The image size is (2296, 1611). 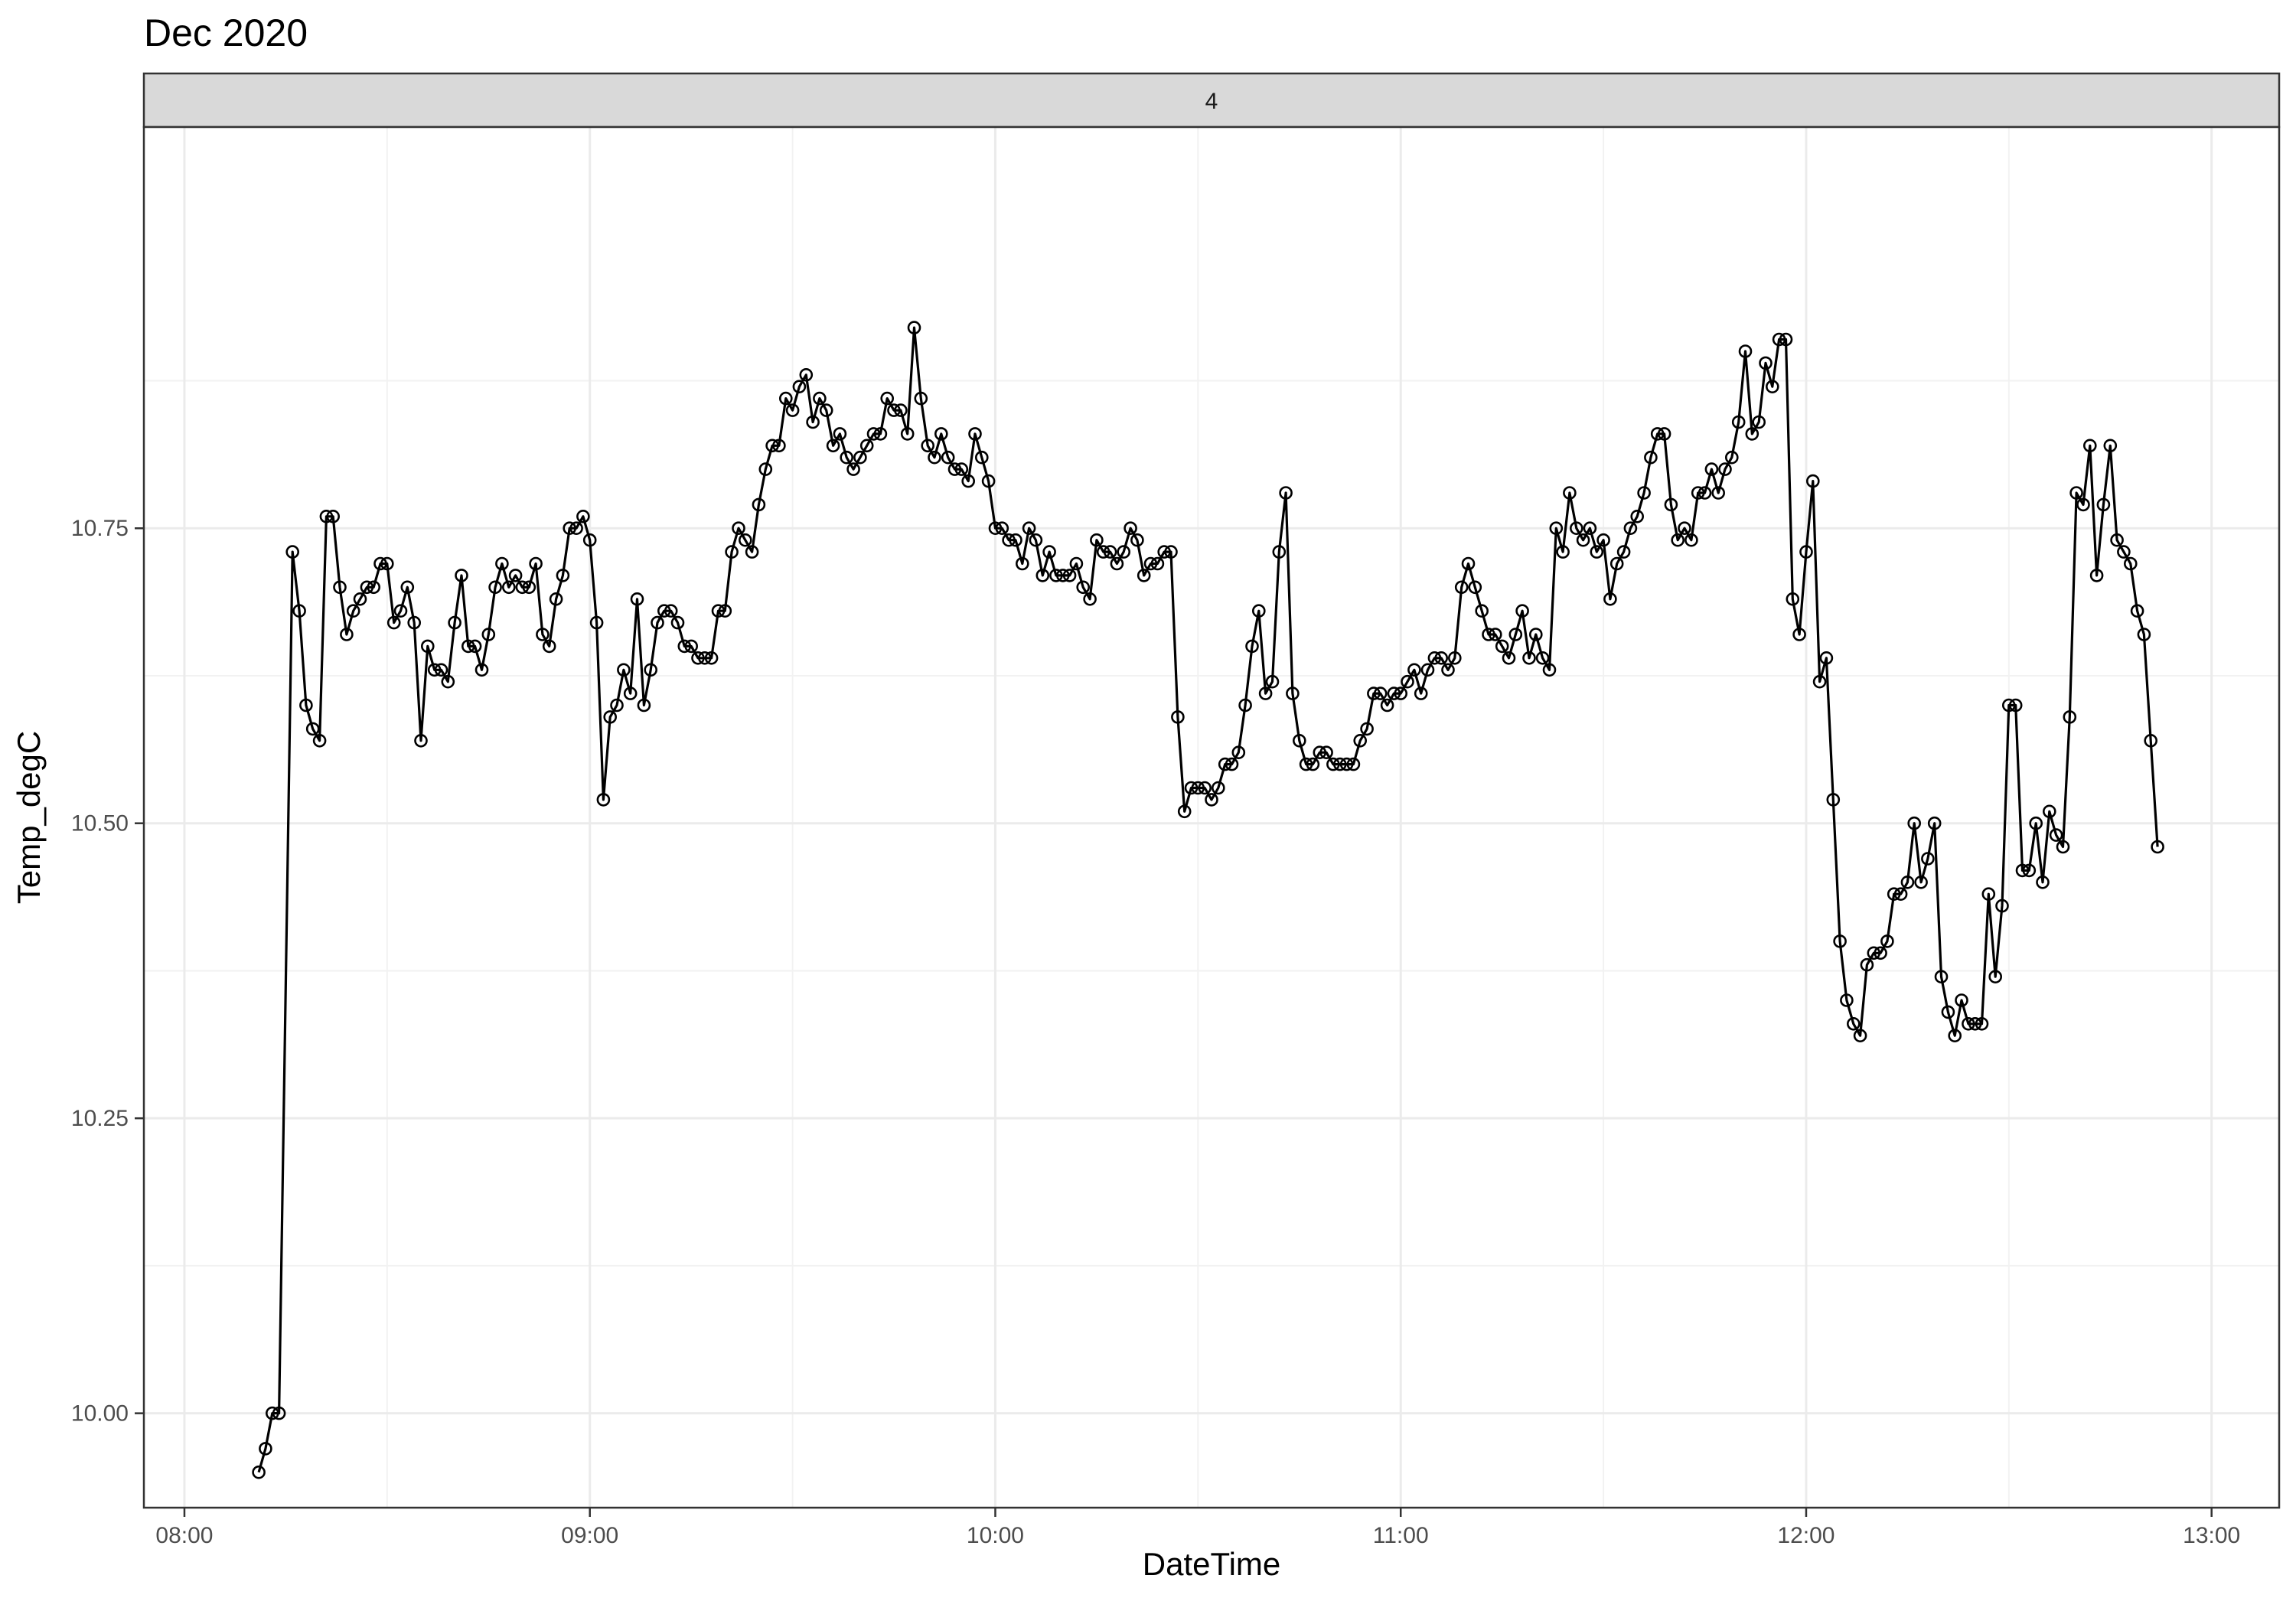 What do you see at coordinates (1211, 100) in the screenshot?
I see `facet-strip` at bounding box center [1211, 100].